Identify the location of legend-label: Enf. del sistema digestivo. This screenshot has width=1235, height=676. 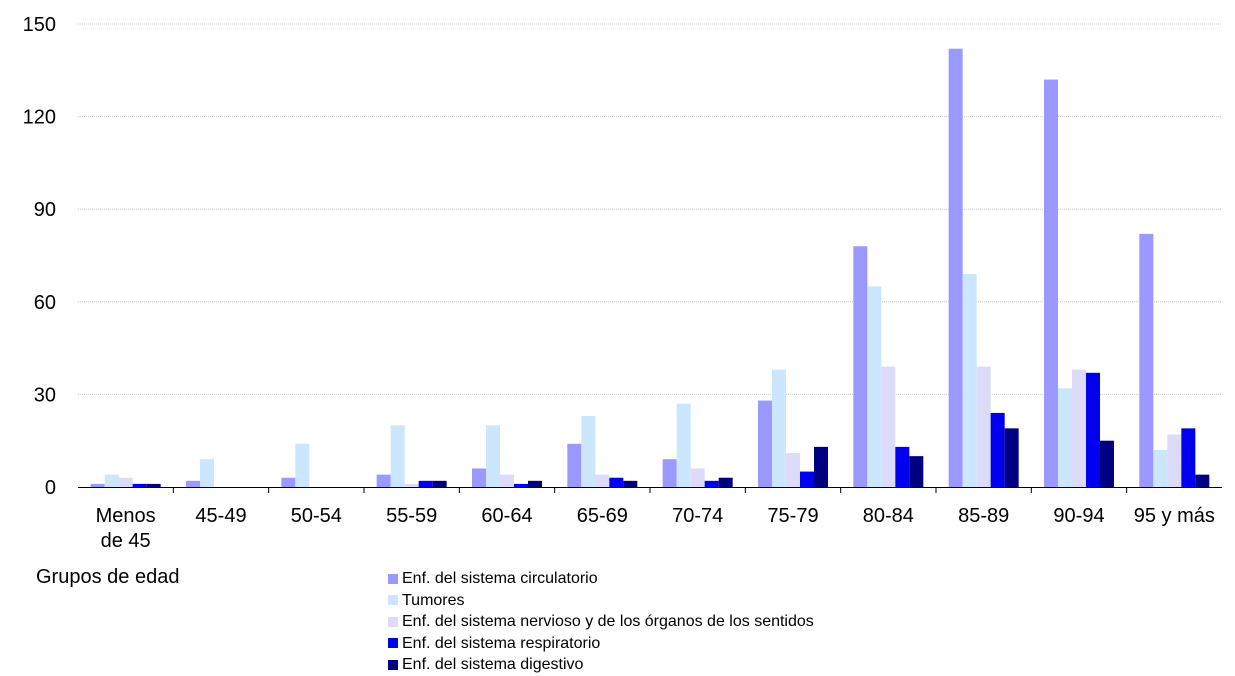
(493, 664).